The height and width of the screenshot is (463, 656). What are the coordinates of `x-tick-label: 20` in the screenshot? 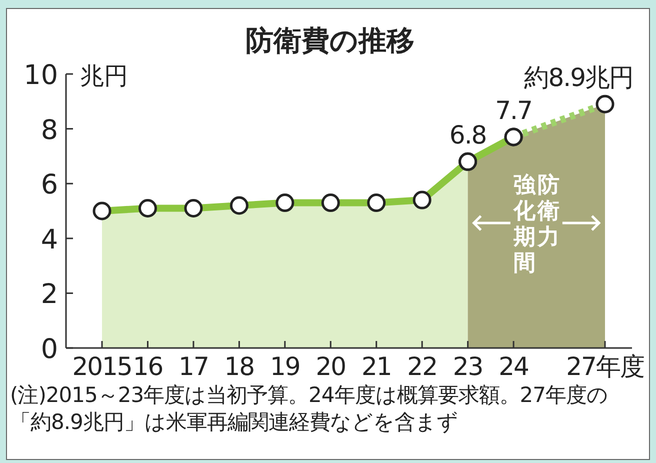 It's located at (331, 366).